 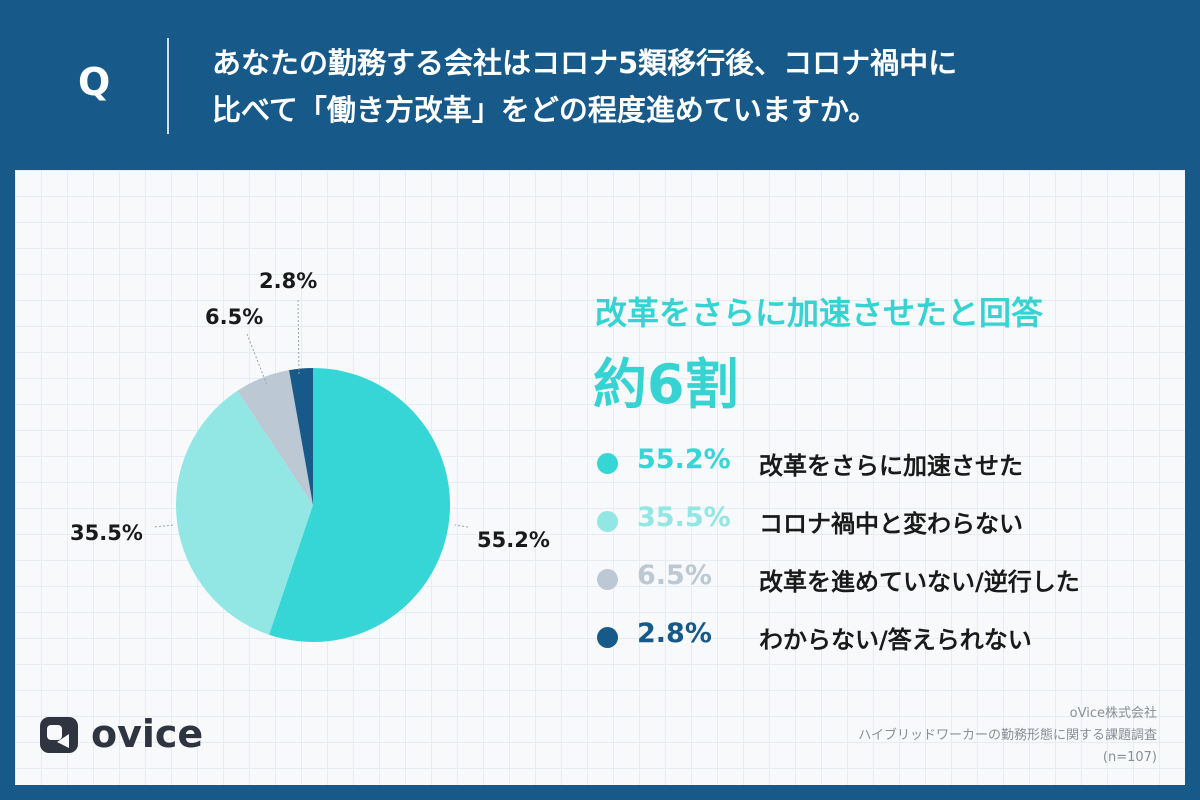 What do you see at coordinates (59, 735) in the screenshot?
I see `ovice-logo-icon` at bounding box center [59, 735].